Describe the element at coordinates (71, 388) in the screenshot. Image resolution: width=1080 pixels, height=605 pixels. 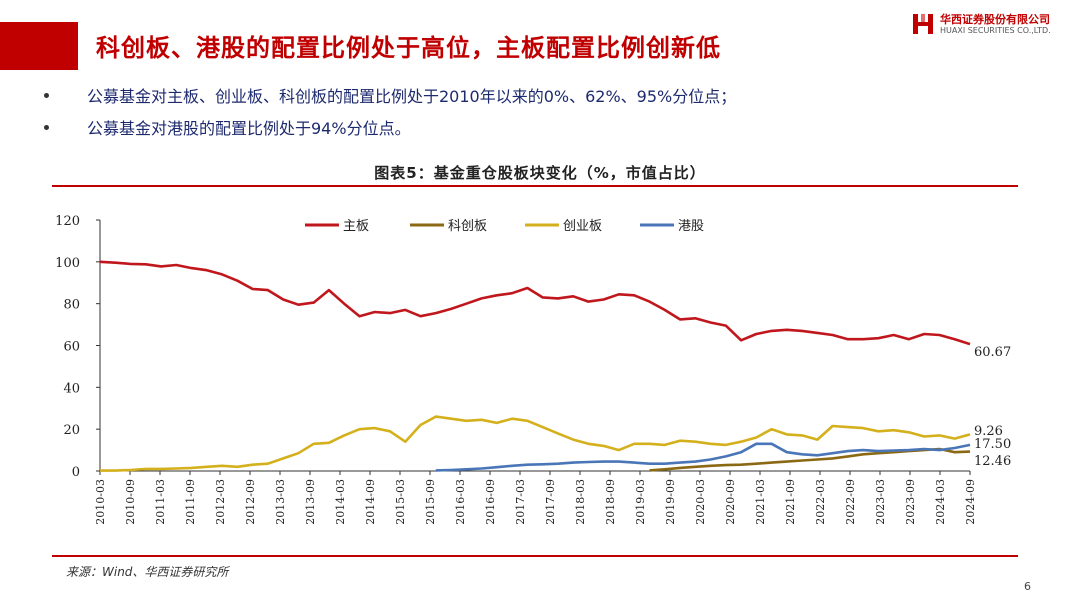
I see `y-tick-label: 40` at that location.